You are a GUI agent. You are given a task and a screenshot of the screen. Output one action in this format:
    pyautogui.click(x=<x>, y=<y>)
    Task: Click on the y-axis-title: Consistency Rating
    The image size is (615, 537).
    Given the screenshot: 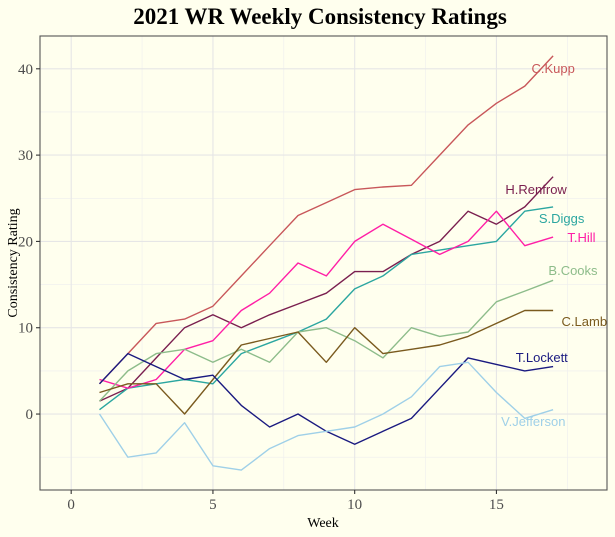 What is the action you would take?
    pyautogui.click(x=13, y=262)
    